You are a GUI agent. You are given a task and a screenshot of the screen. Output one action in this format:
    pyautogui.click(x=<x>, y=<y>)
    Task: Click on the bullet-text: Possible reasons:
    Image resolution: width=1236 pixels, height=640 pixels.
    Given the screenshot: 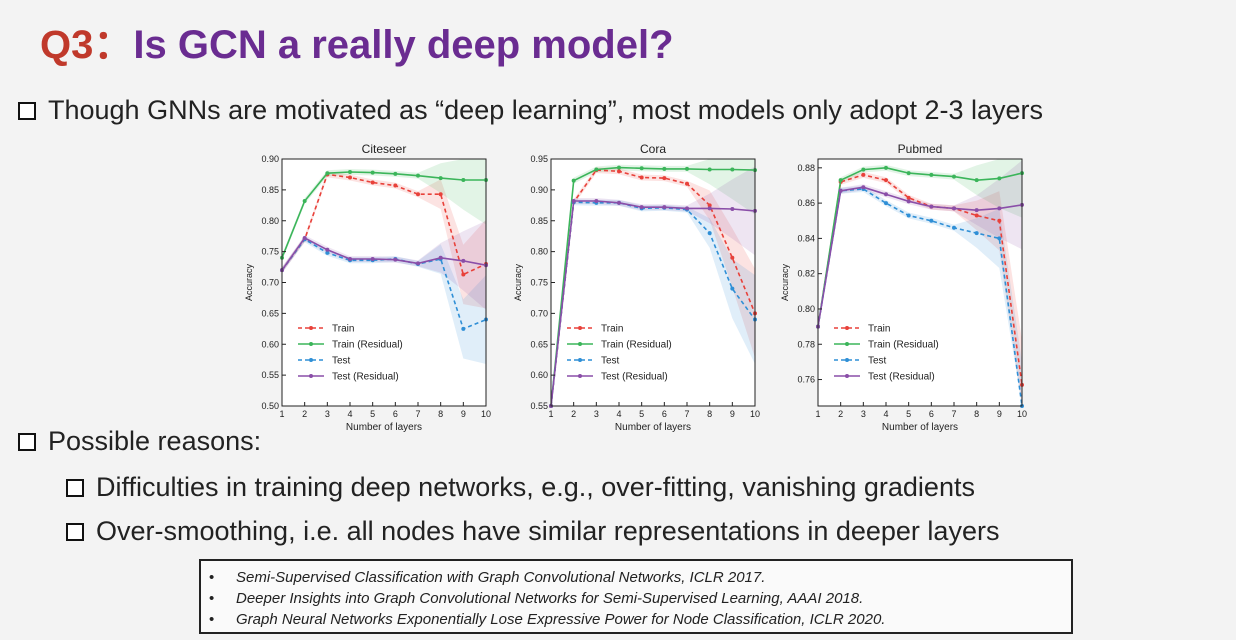 What is the action you would take?
    pyautogui.click(x=155, y=441)
    